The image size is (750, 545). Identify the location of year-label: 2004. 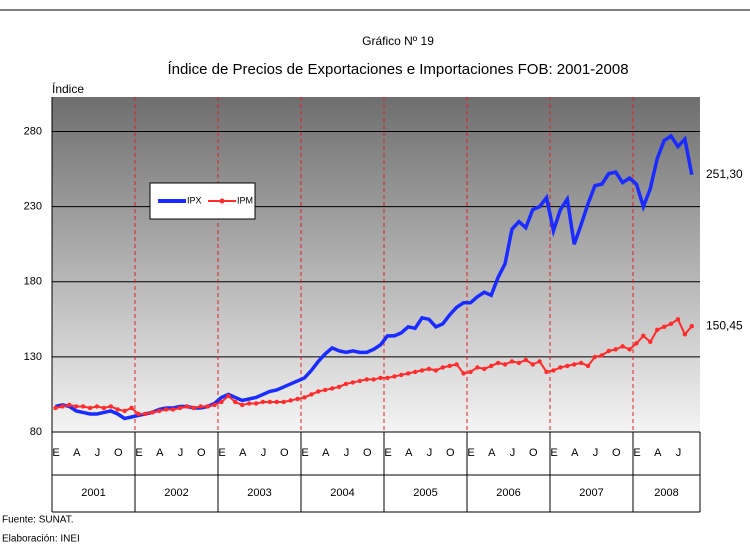
(342, 493).